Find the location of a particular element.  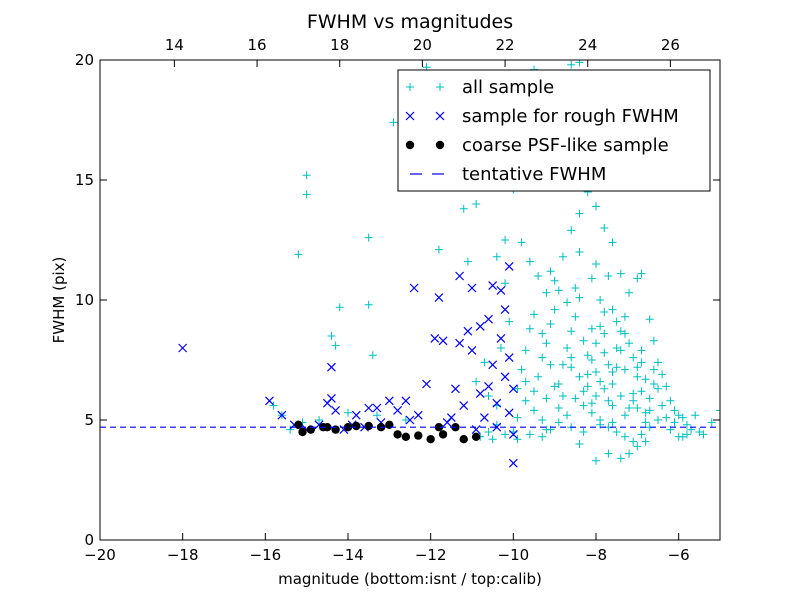

x-tick-label: −10 is located at coordinates (514, 555).